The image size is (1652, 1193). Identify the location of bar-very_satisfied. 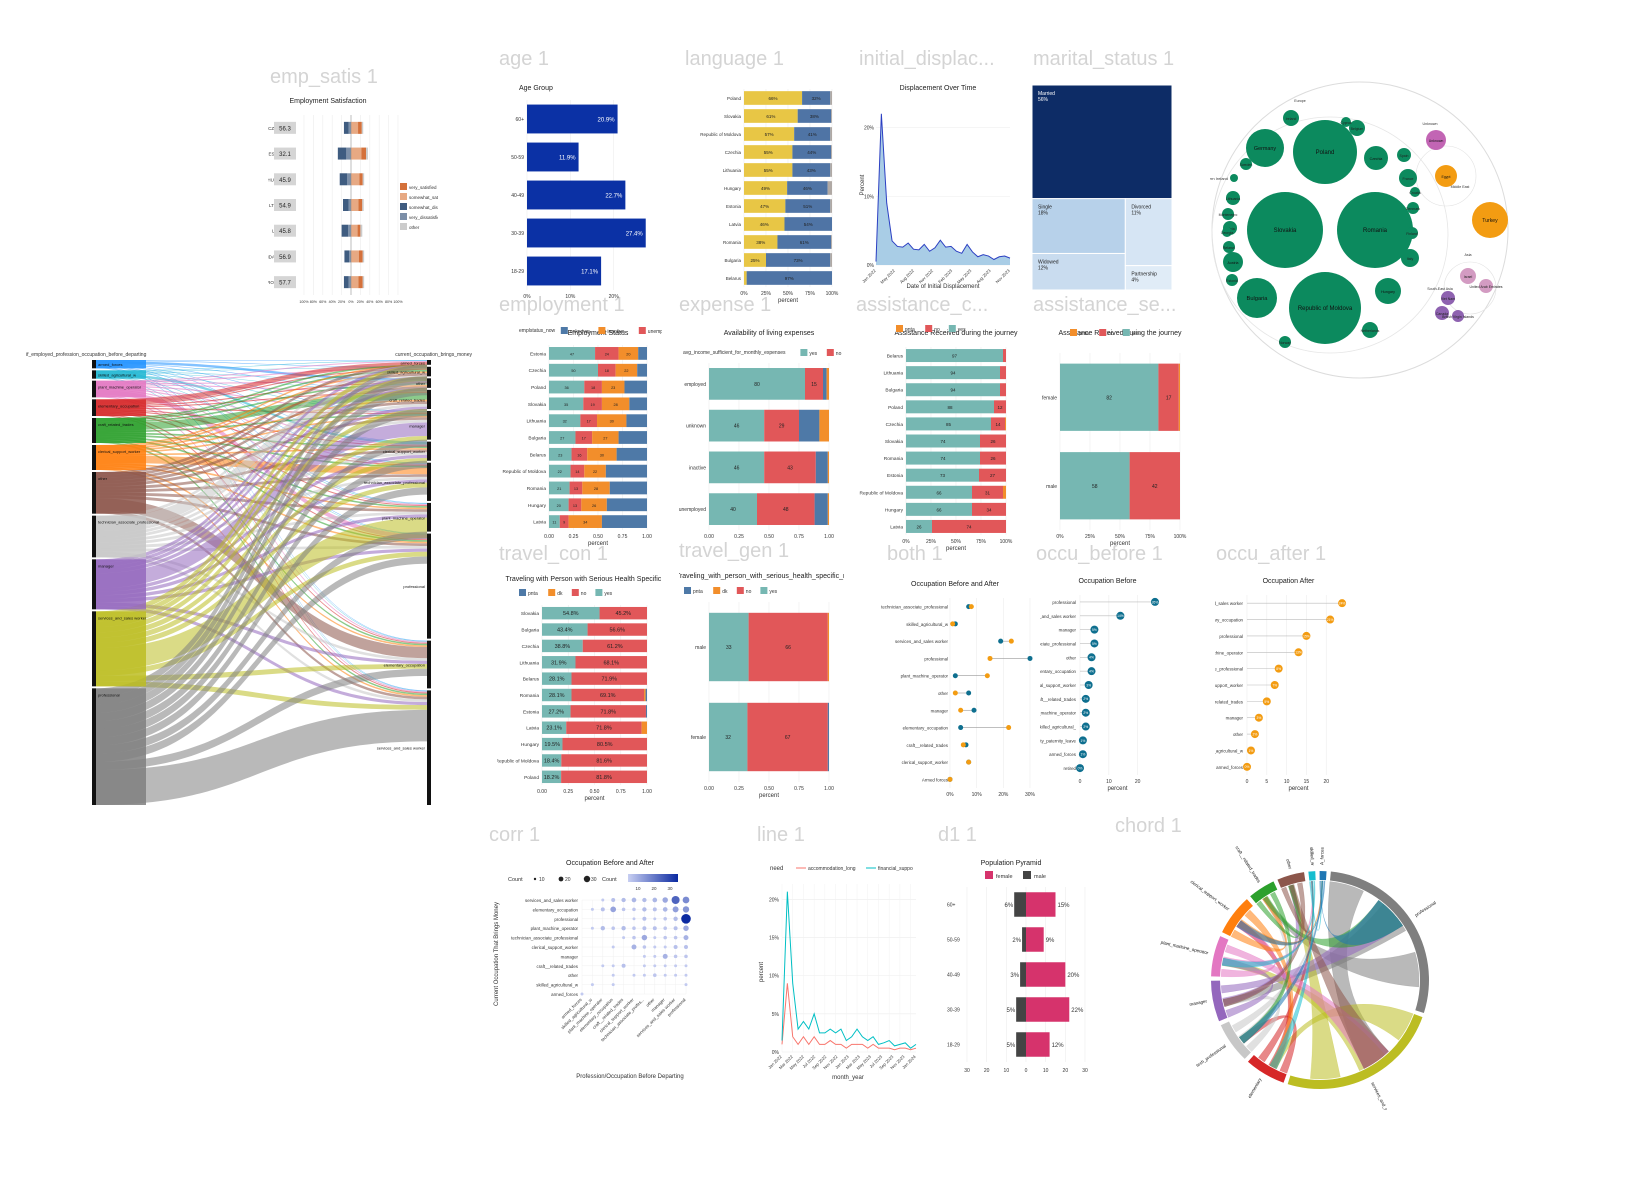
(360, 127).